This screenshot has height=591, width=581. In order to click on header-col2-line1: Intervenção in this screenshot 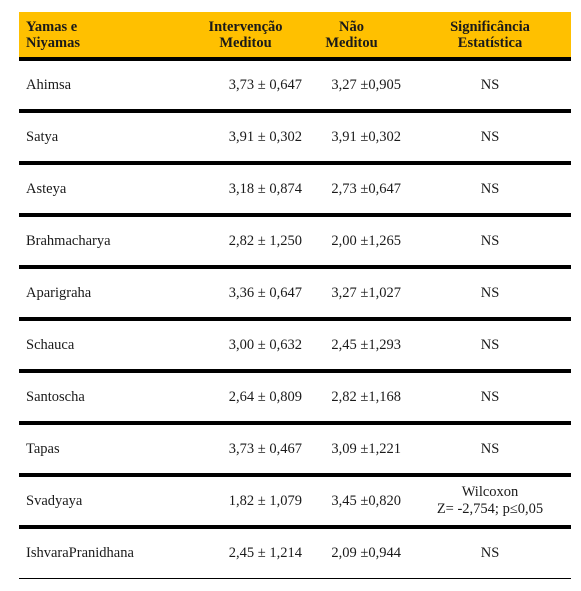, I will do `click(245, 26)`.